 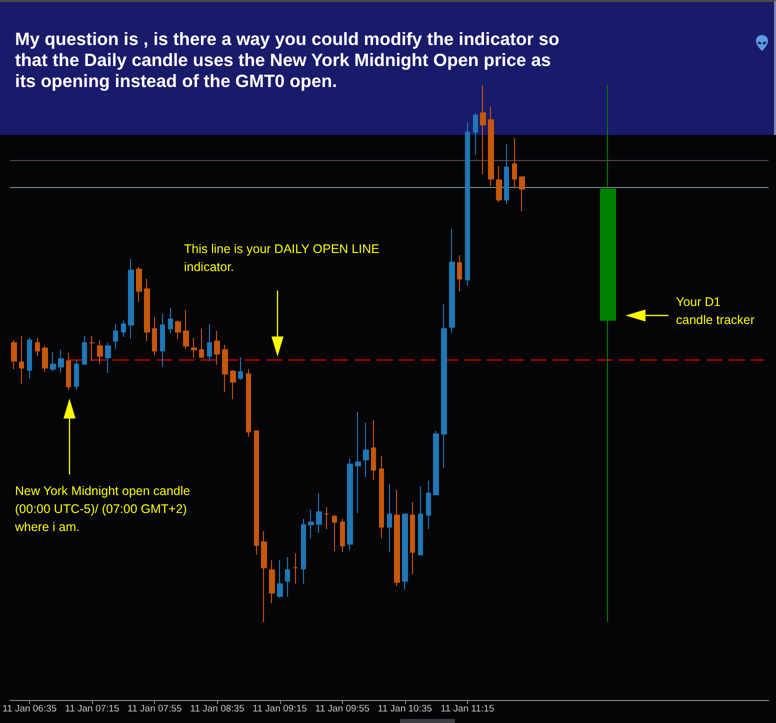 I want to click on annotation: New York Midnight open candle (00:00 UTC-5)/ (07:00 GMT+2) where i am., so click(x=102, y=509).